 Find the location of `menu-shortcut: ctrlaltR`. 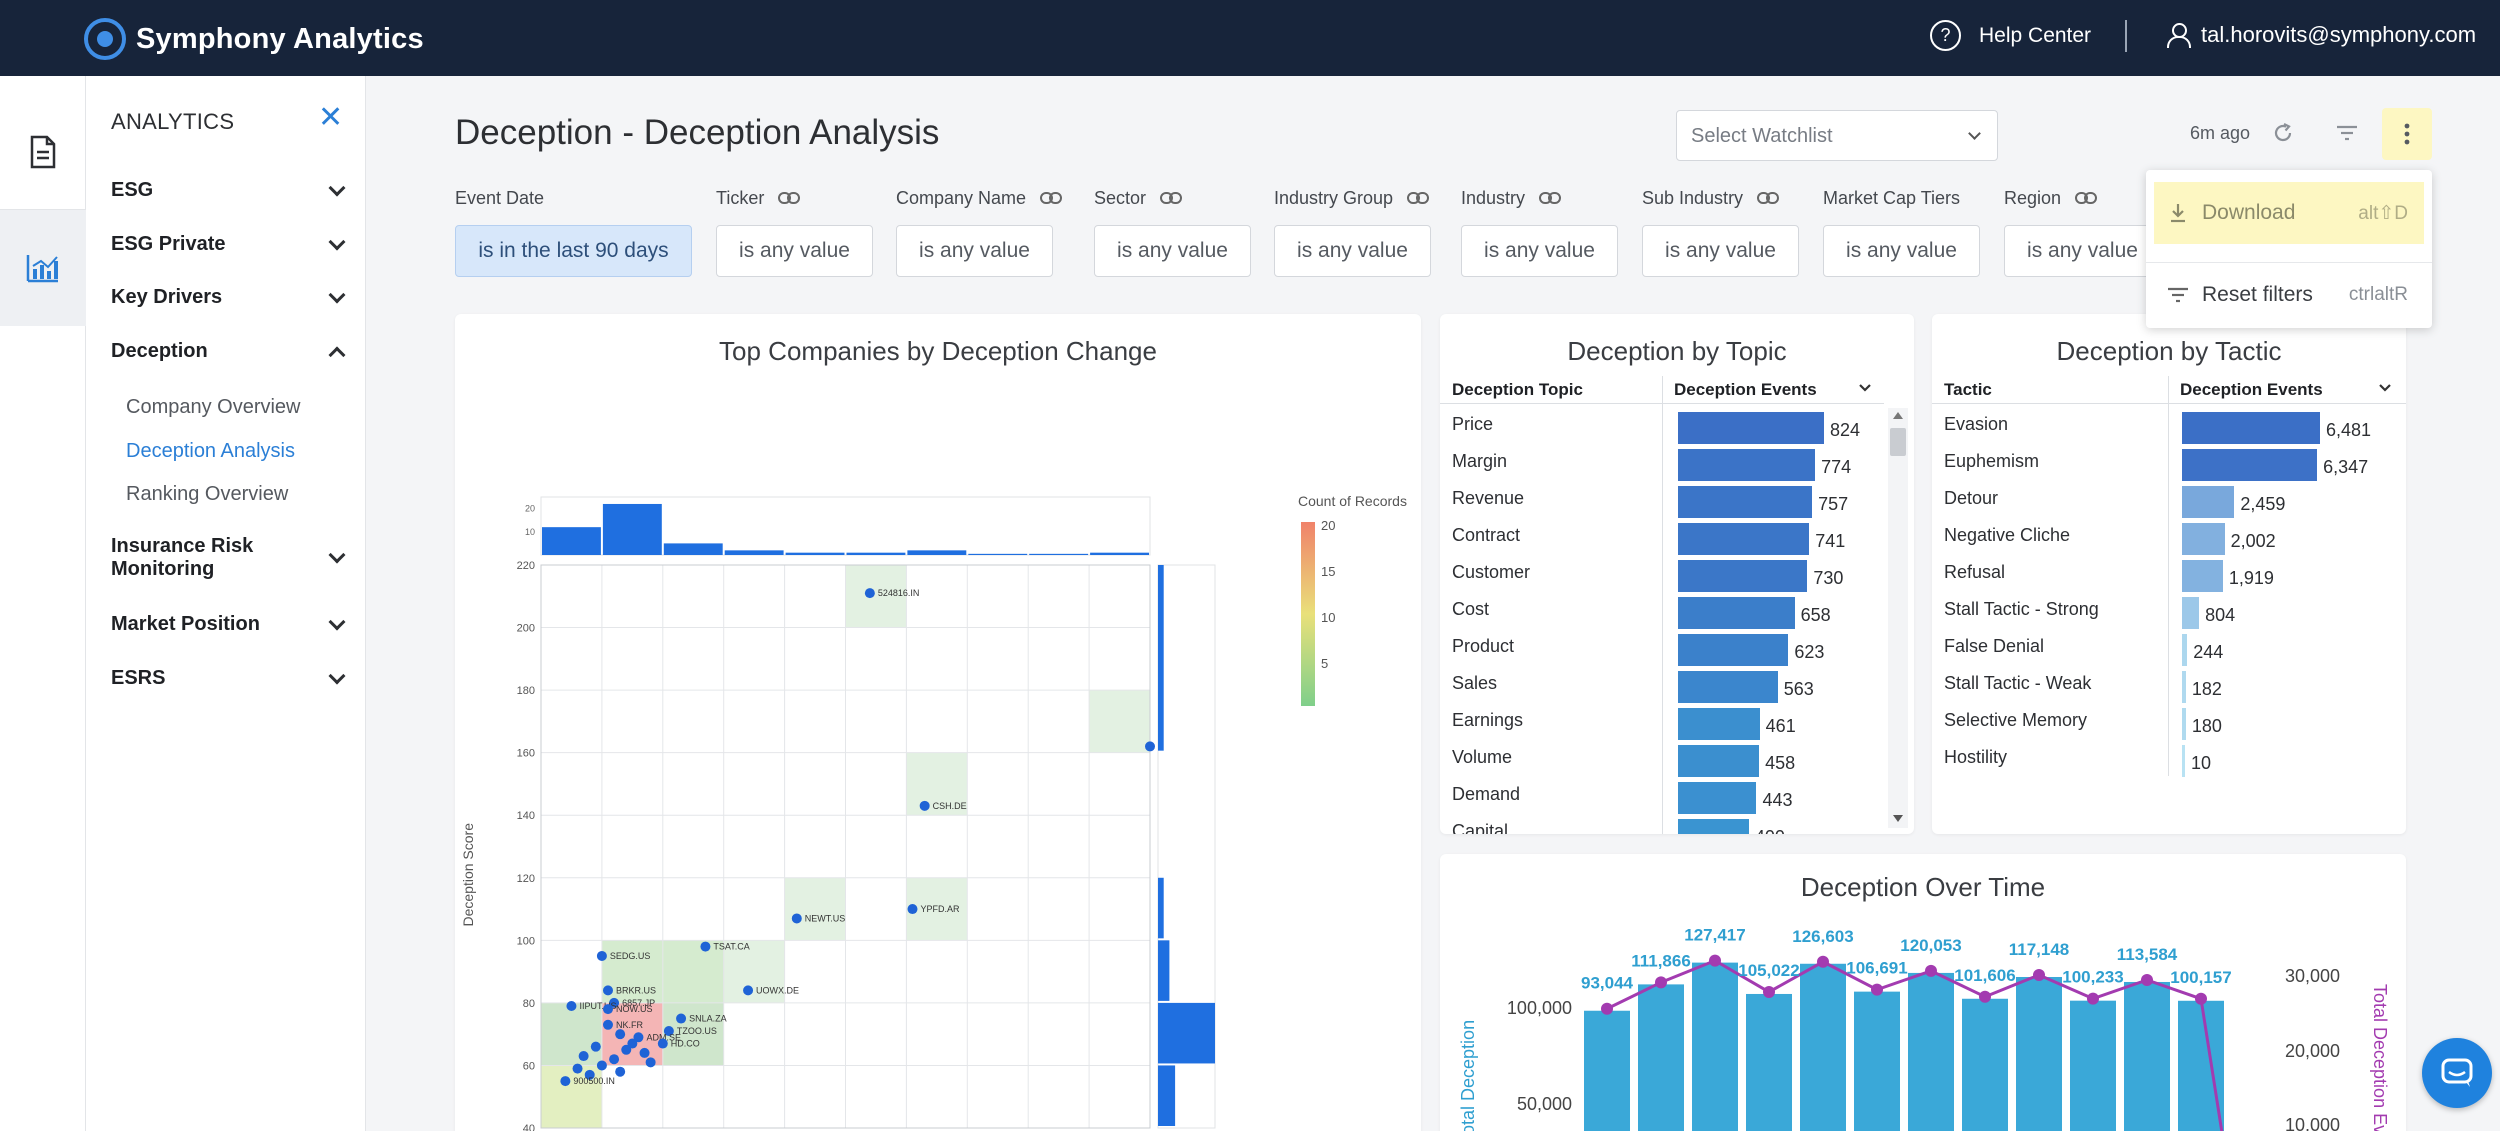

menu-shortcut: ctrlaltR is located at coordinates (2378, 294).